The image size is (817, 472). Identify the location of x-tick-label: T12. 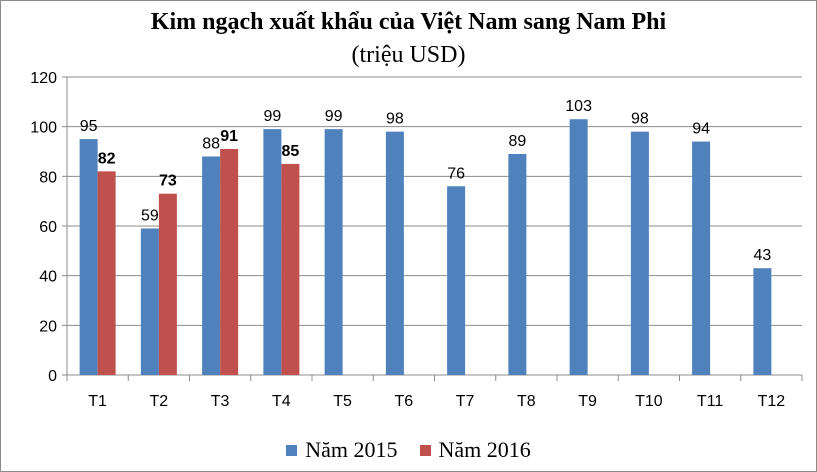
(772, 401).